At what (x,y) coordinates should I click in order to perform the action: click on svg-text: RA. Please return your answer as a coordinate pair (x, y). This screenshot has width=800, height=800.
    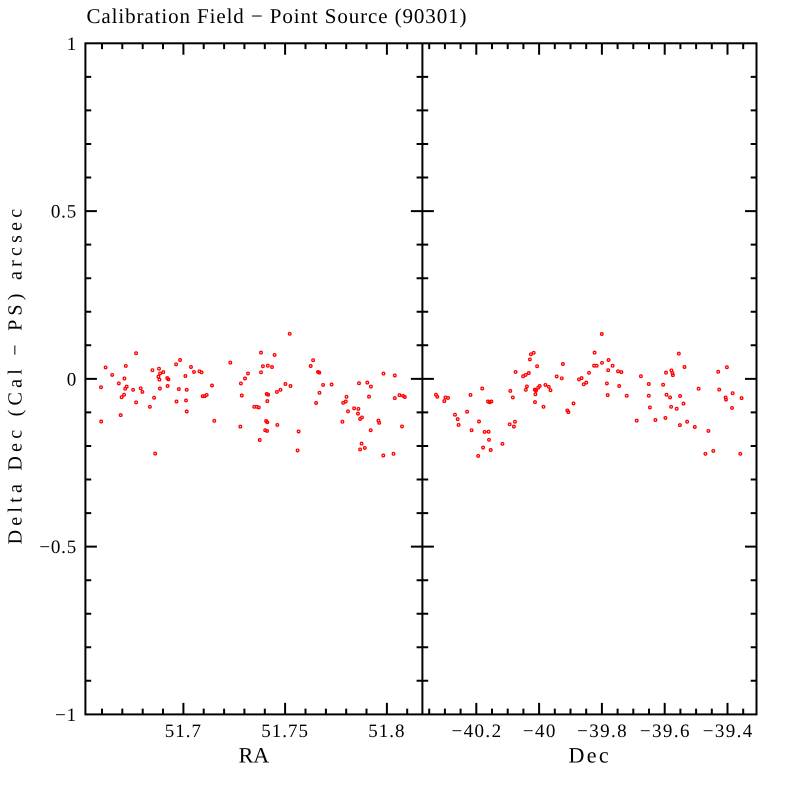
    Looking at the image, I should click on (254, 755).